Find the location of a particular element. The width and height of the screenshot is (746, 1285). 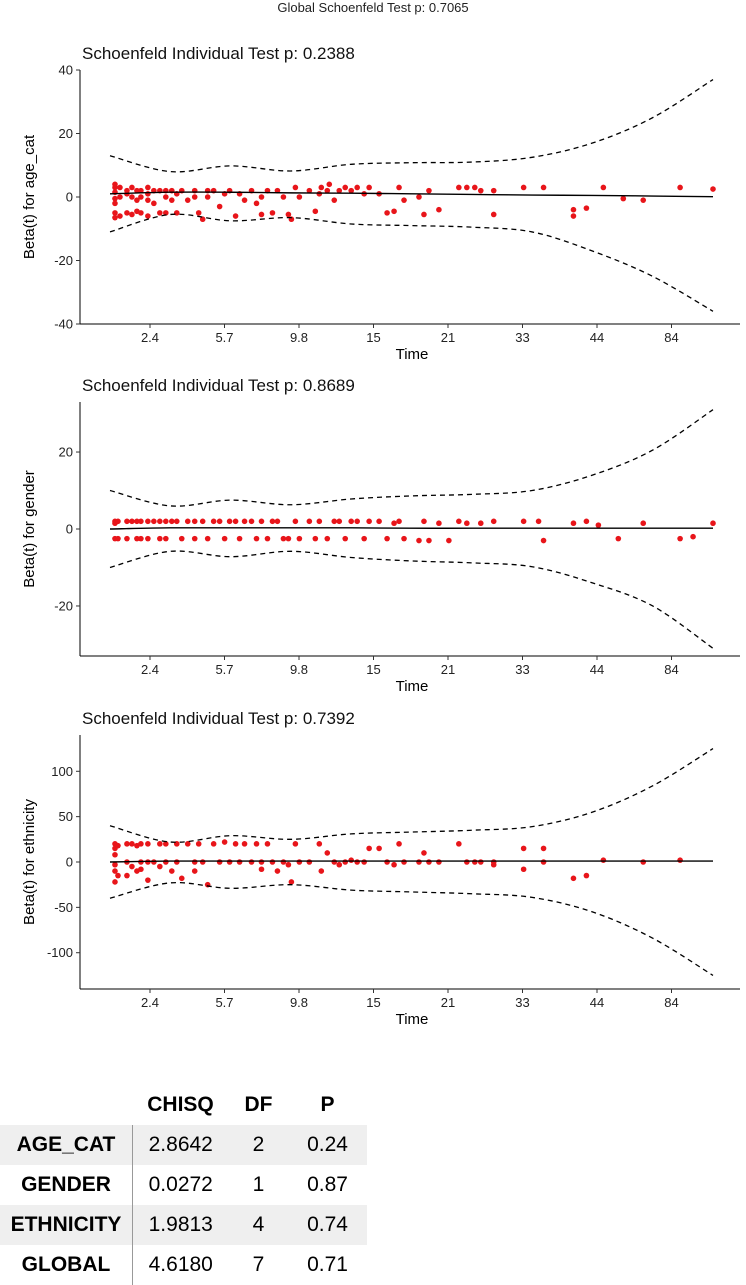

global-test-title: Global Schoenfeld Test p: 0.7065 is located at coordinates (373, 7).